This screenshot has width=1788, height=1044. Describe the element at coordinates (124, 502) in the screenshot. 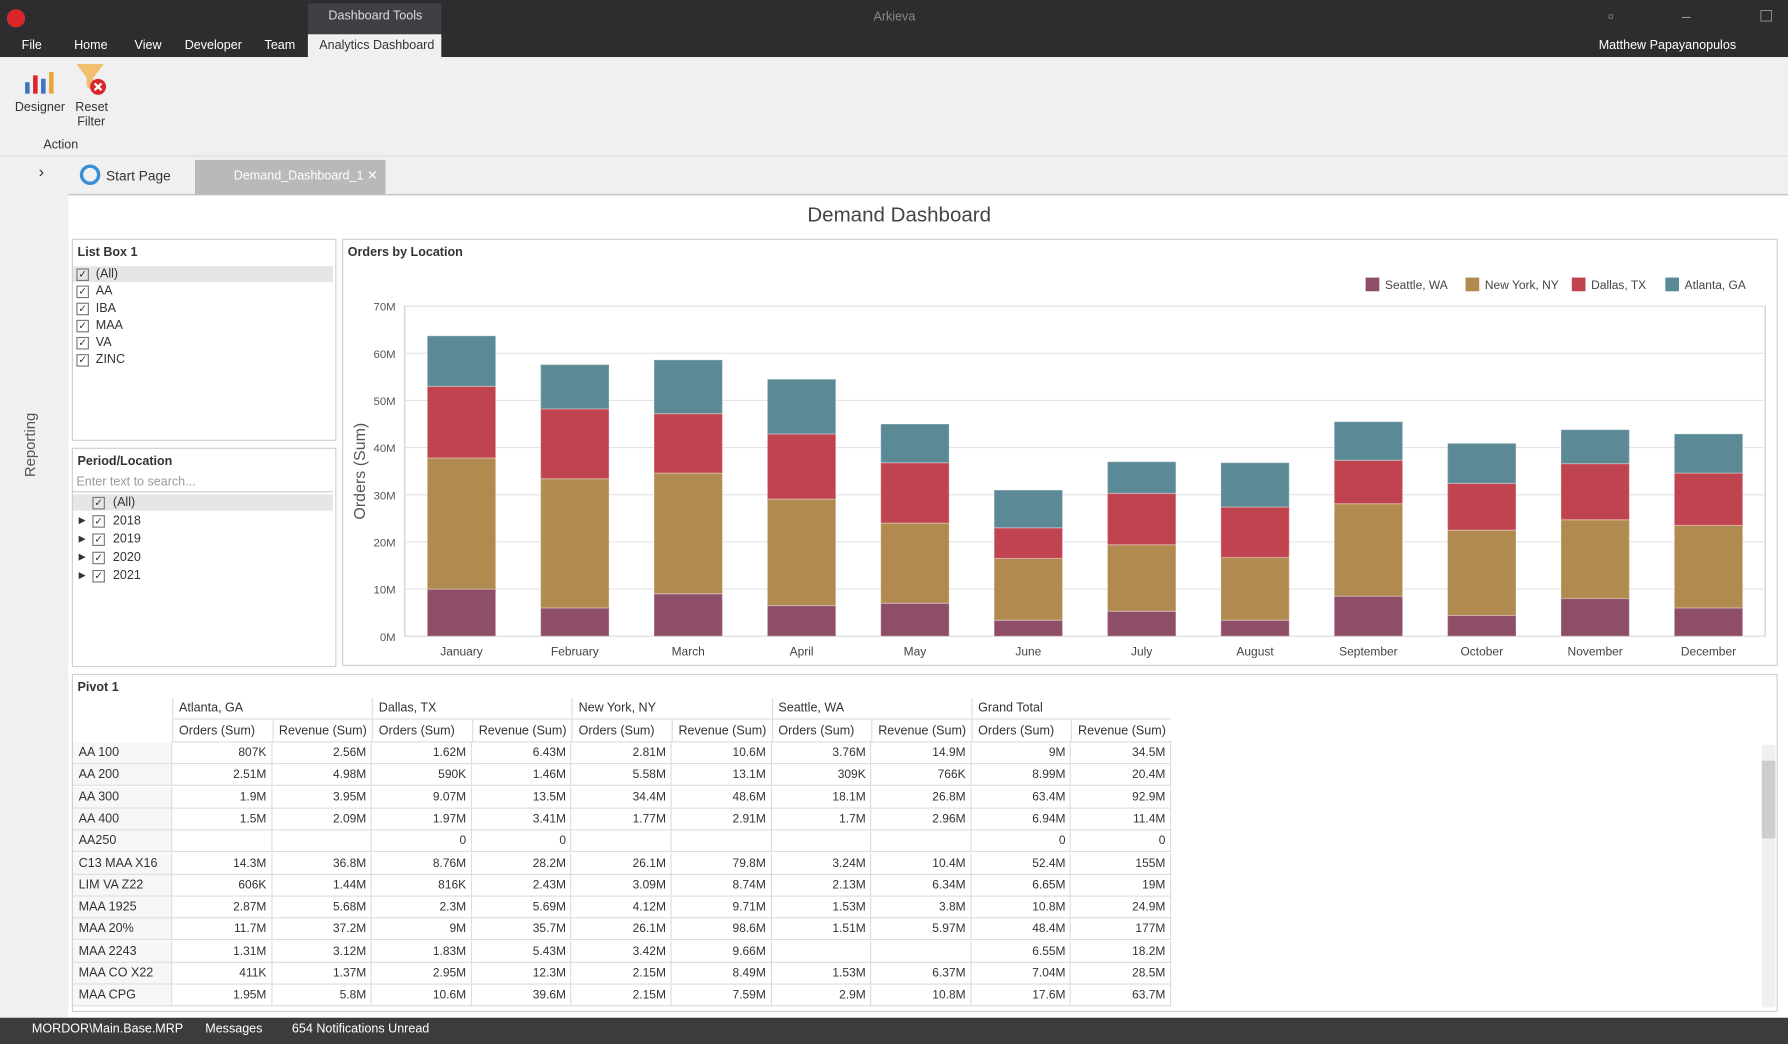

I see `tree-item: (All)` at that location.